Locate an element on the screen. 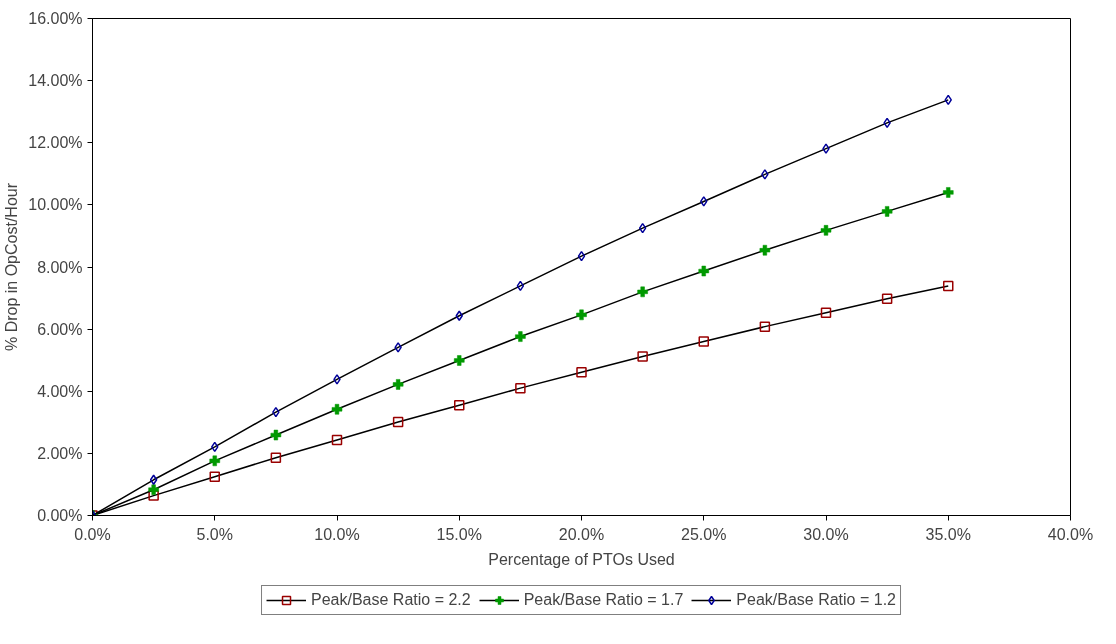  x-tick-label: 10.0% is located at coordinates (337, 534).